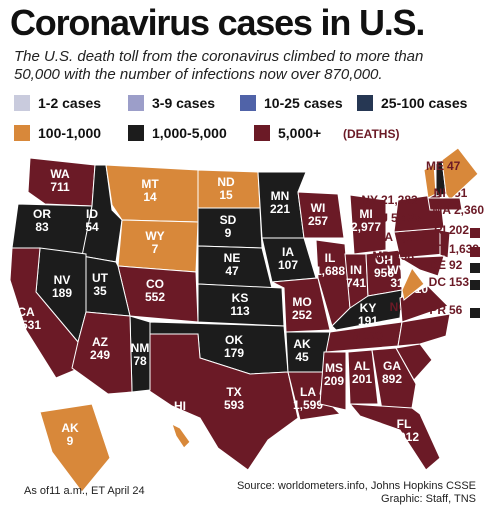  What do you see at coordinates (459, 282) in the screenshot?
I see `state-deaths: 153` at bounding box center [459, 282].